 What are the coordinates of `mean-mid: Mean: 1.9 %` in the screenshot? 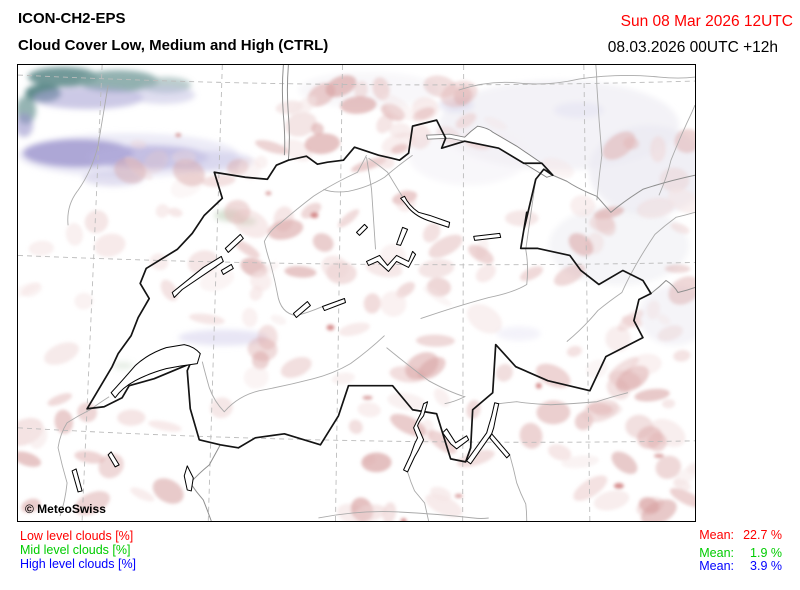 It's located at (740, 553).